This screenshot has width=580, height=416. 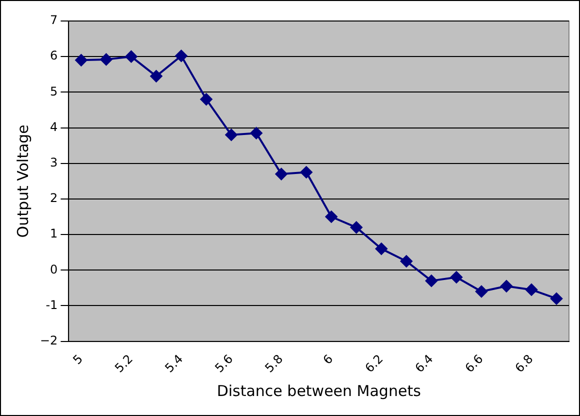 What do you see at coordinates (424, 364) in the screenshot?
I see `x-tick-label: 6.4` at bounding box center [424, 364].